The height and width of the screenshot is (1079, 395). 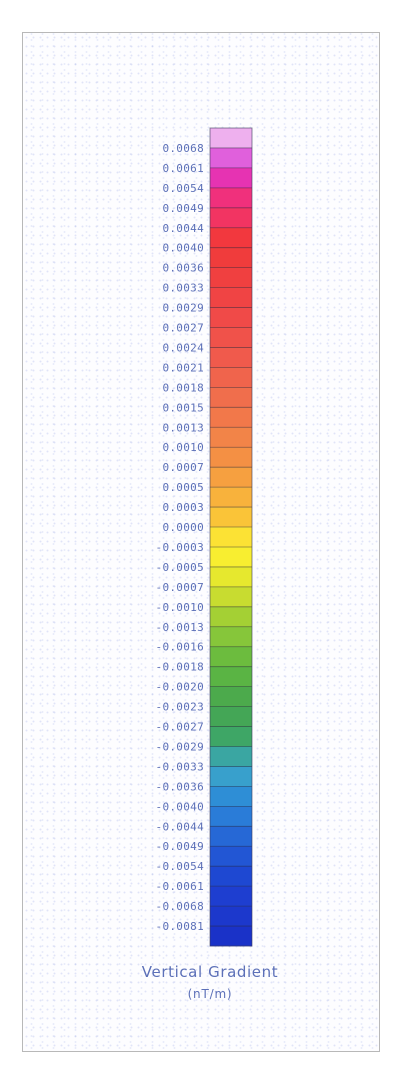 What do you see at coordinates (180, 846) in the screenshot?
I see `tick-label: -0.0049` at bounding box center [180, 846].